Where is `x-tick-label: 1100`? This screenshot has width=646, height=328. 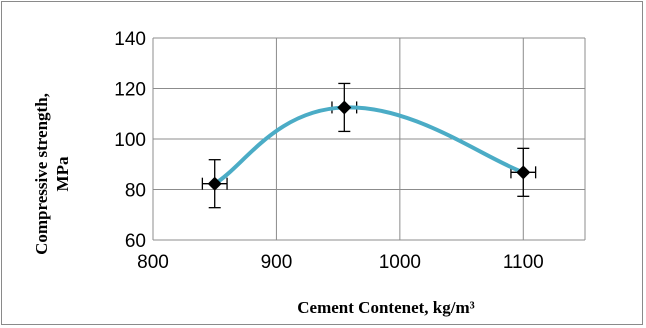 x-tick-label: 1100 is located at coordinates (523, 262).